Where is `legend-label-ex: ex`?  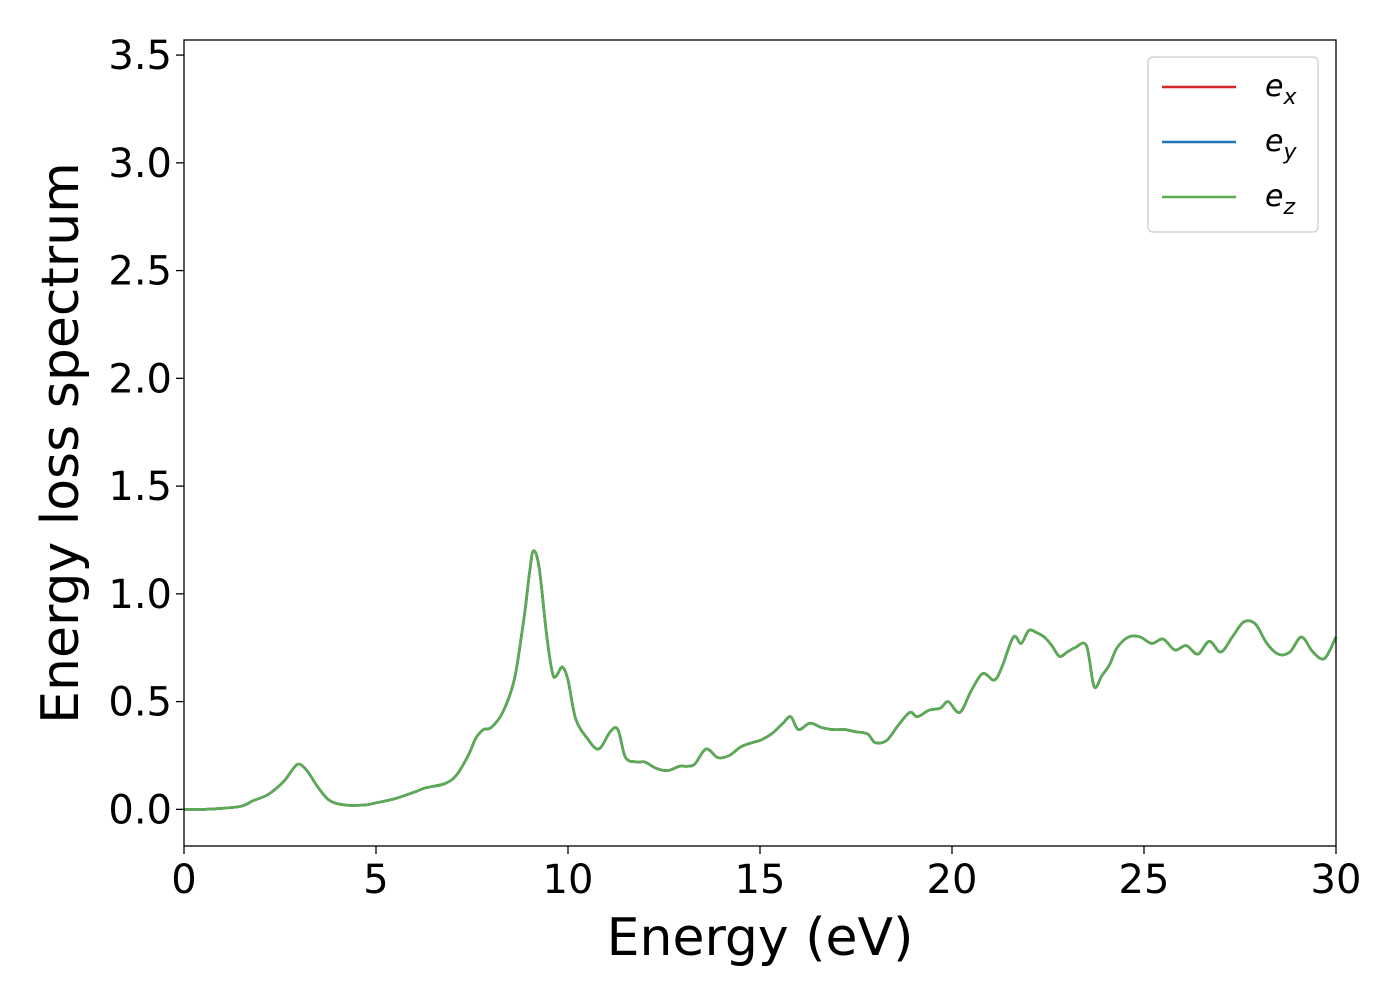
legend-label-ex: ex is located at coordinates (1281, 89).